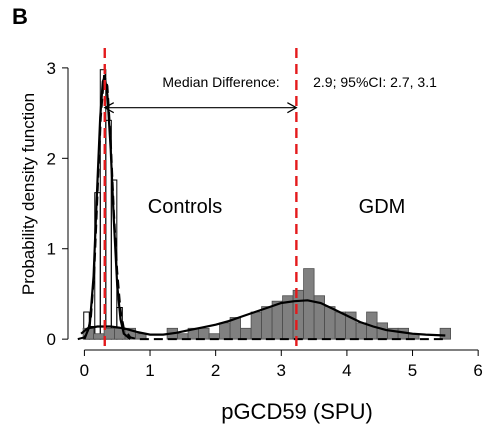 The height and width of the screenshot is (426, 498). I want to click on x-tick-label: 6, so click(477, 370).